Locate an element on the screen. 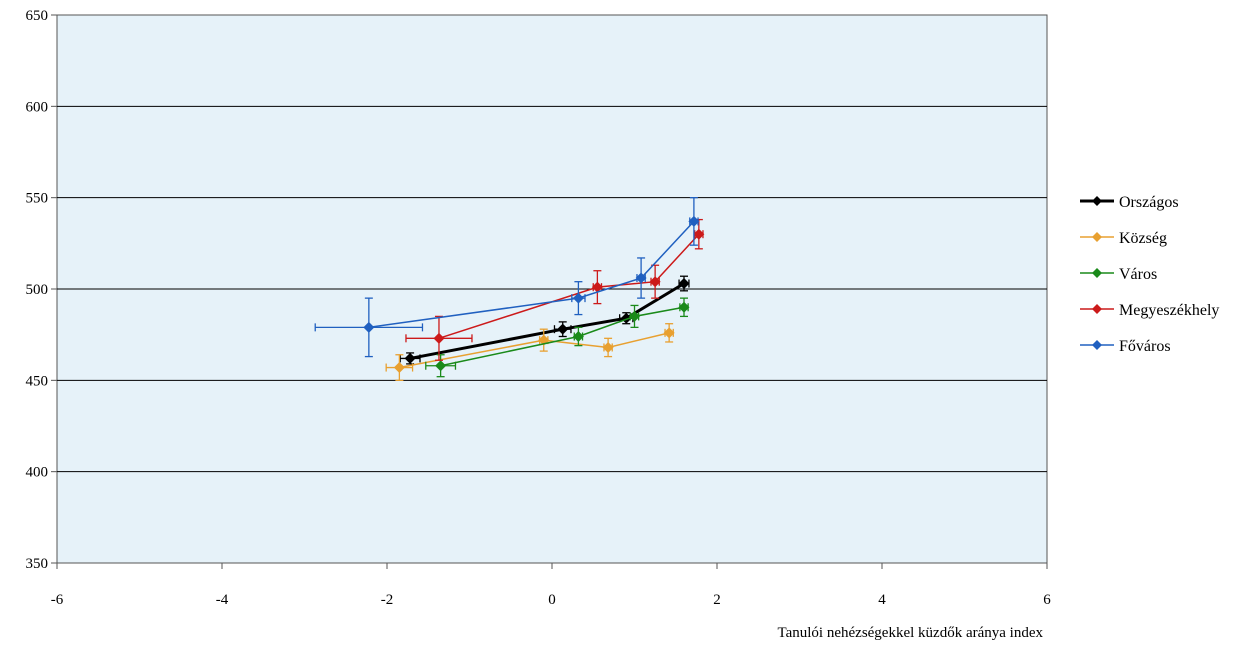  legend-label: Főváros is located at coordinates (1145, 346).